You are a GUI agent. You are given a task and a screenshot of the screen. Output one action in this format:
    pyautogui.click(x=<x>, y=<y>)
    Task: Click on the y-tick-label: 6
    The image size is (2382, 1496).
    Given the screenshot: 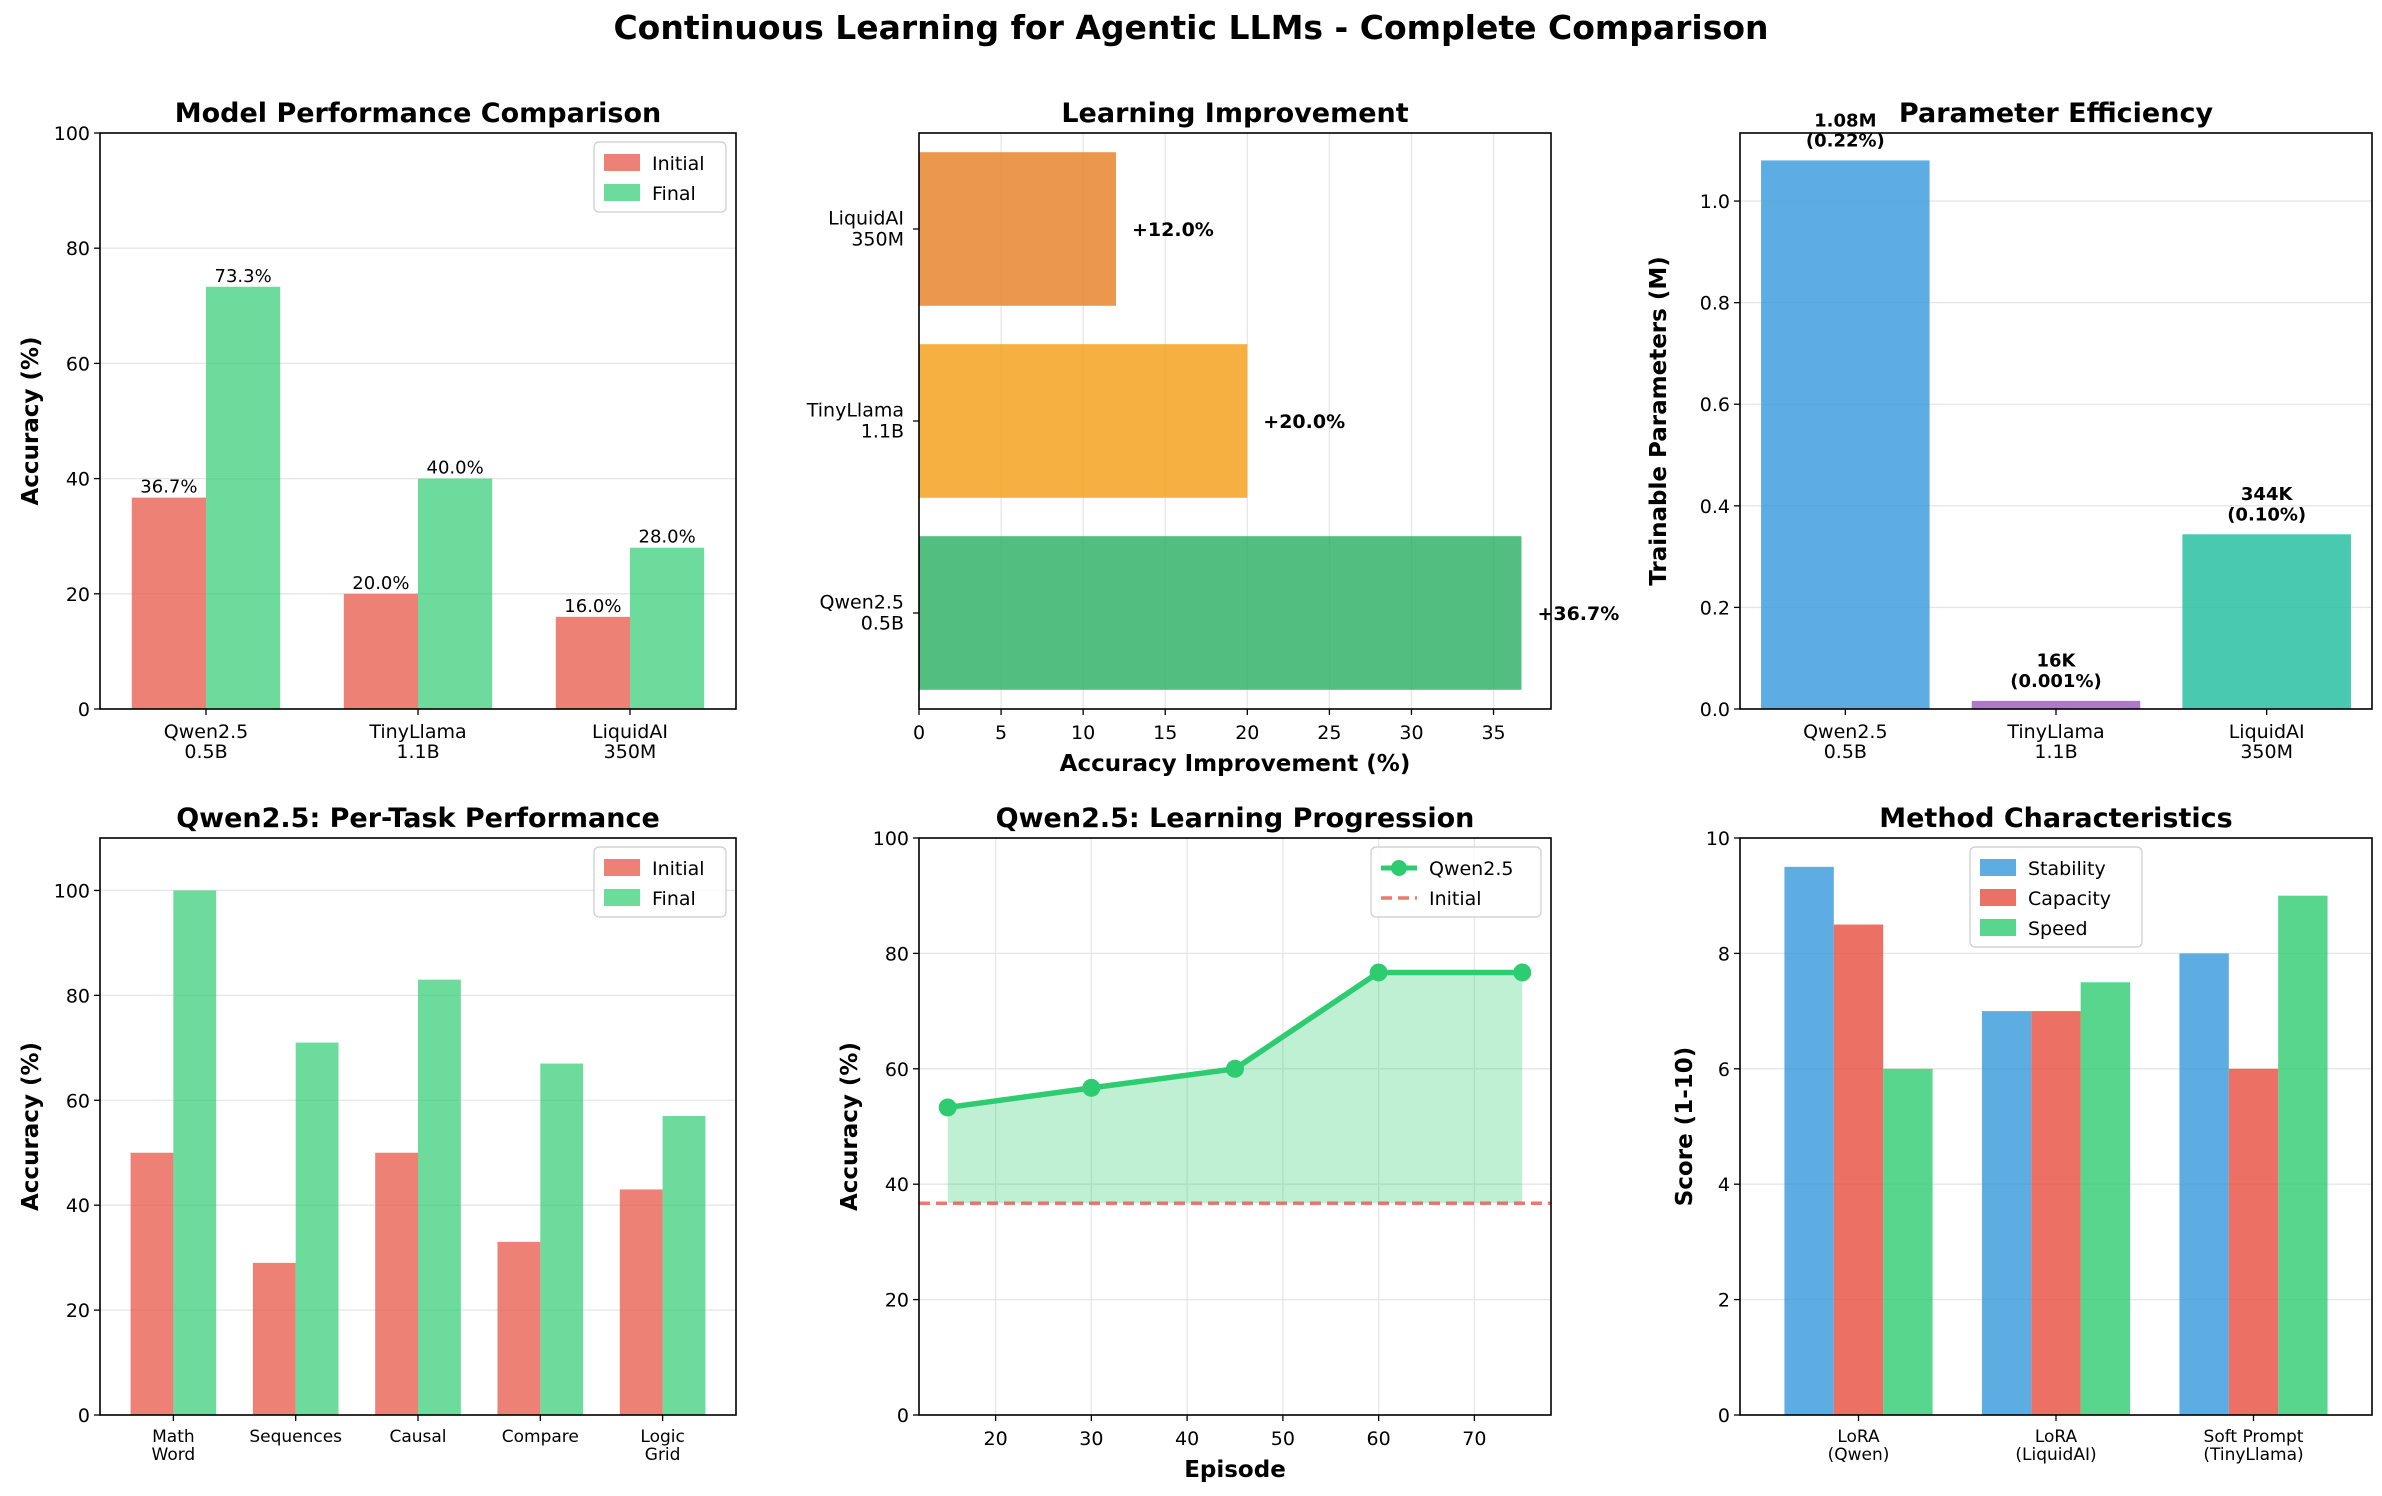 What is the action you would take?
    pyautogui.click(x=1724, y=1070)
    